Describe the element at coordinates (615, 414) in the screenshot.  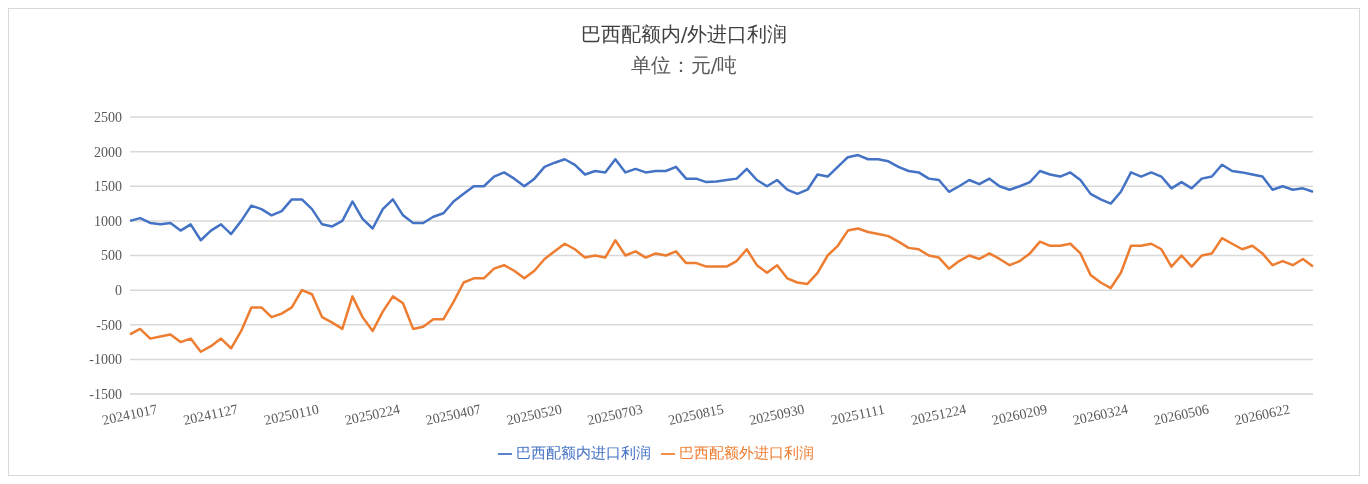
I see `x-tick-label: 20250703` at that location.